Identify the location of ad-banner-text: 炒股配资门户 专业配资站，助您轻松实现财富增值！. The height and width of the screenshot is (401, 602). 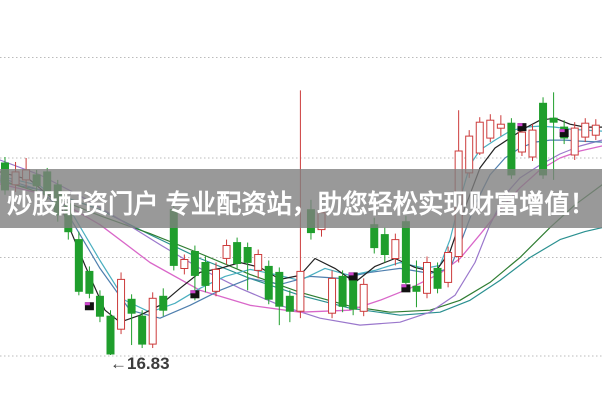
(301, 204).